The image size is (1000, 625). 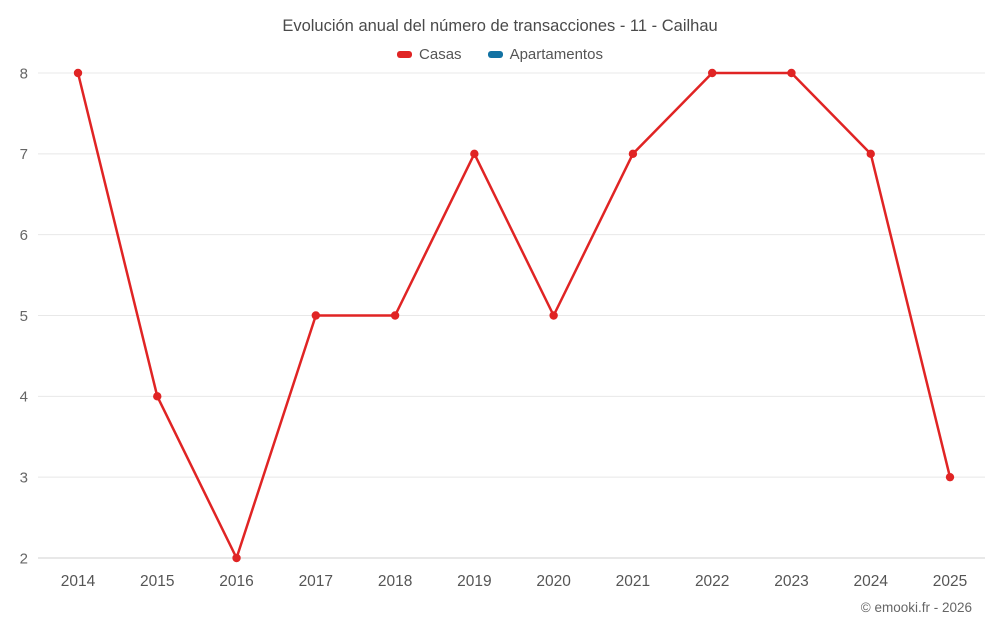 What do you see at coordinates (24, 397) in the screenshot?
I see `y-axis-tick-label: 4` at bounding box center [24, 397].